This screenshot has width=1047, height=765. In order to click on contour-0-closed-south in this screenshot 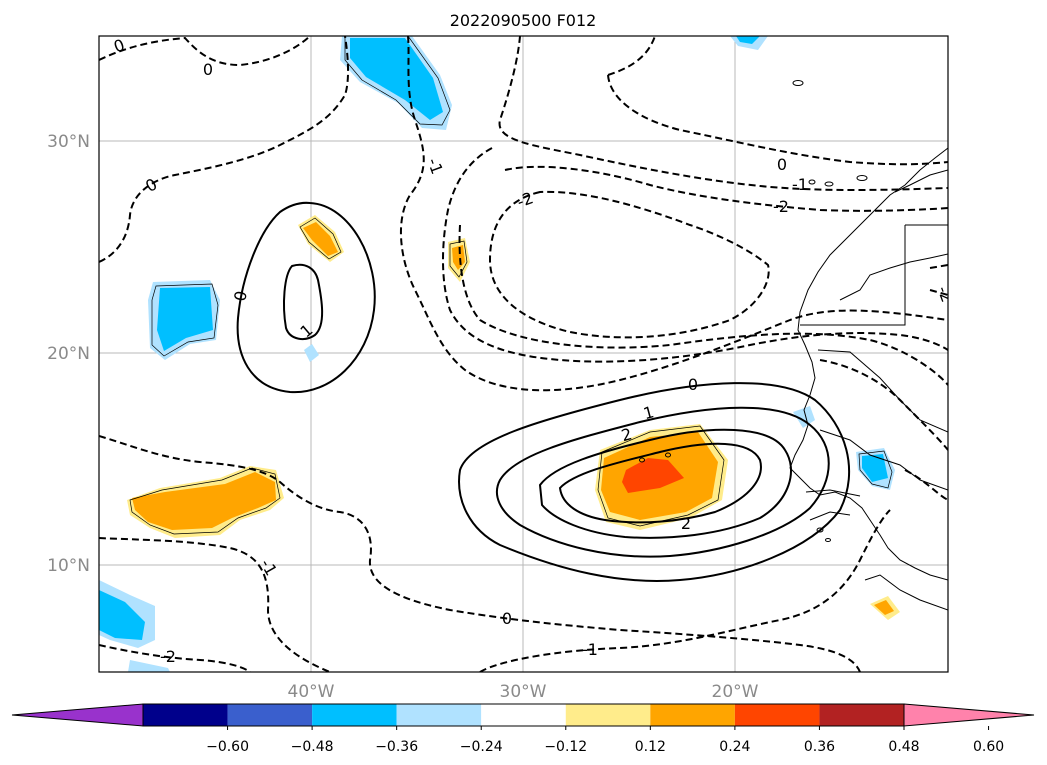, I will do `click(654, 482)`.